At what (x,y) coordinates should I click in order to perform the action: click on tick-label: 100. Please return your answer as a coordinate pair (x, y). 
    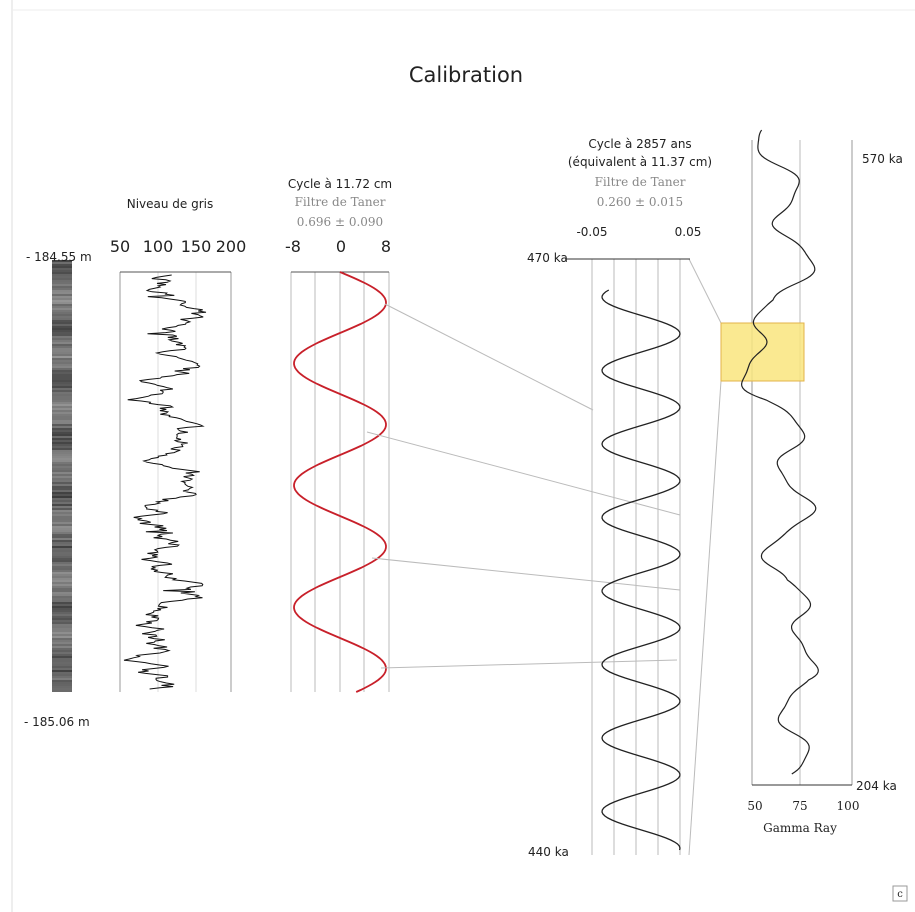
    Looking at the image, I should click on (158, 246).